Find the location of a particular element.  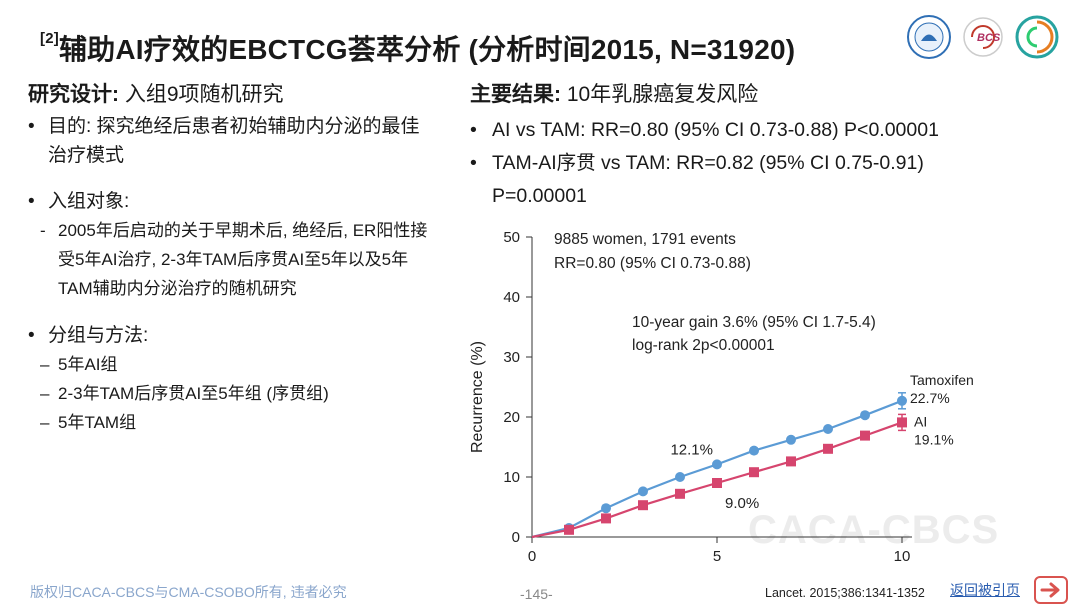

data-label-tam-5yr: 12.1% is located at coordinates (691, 449).